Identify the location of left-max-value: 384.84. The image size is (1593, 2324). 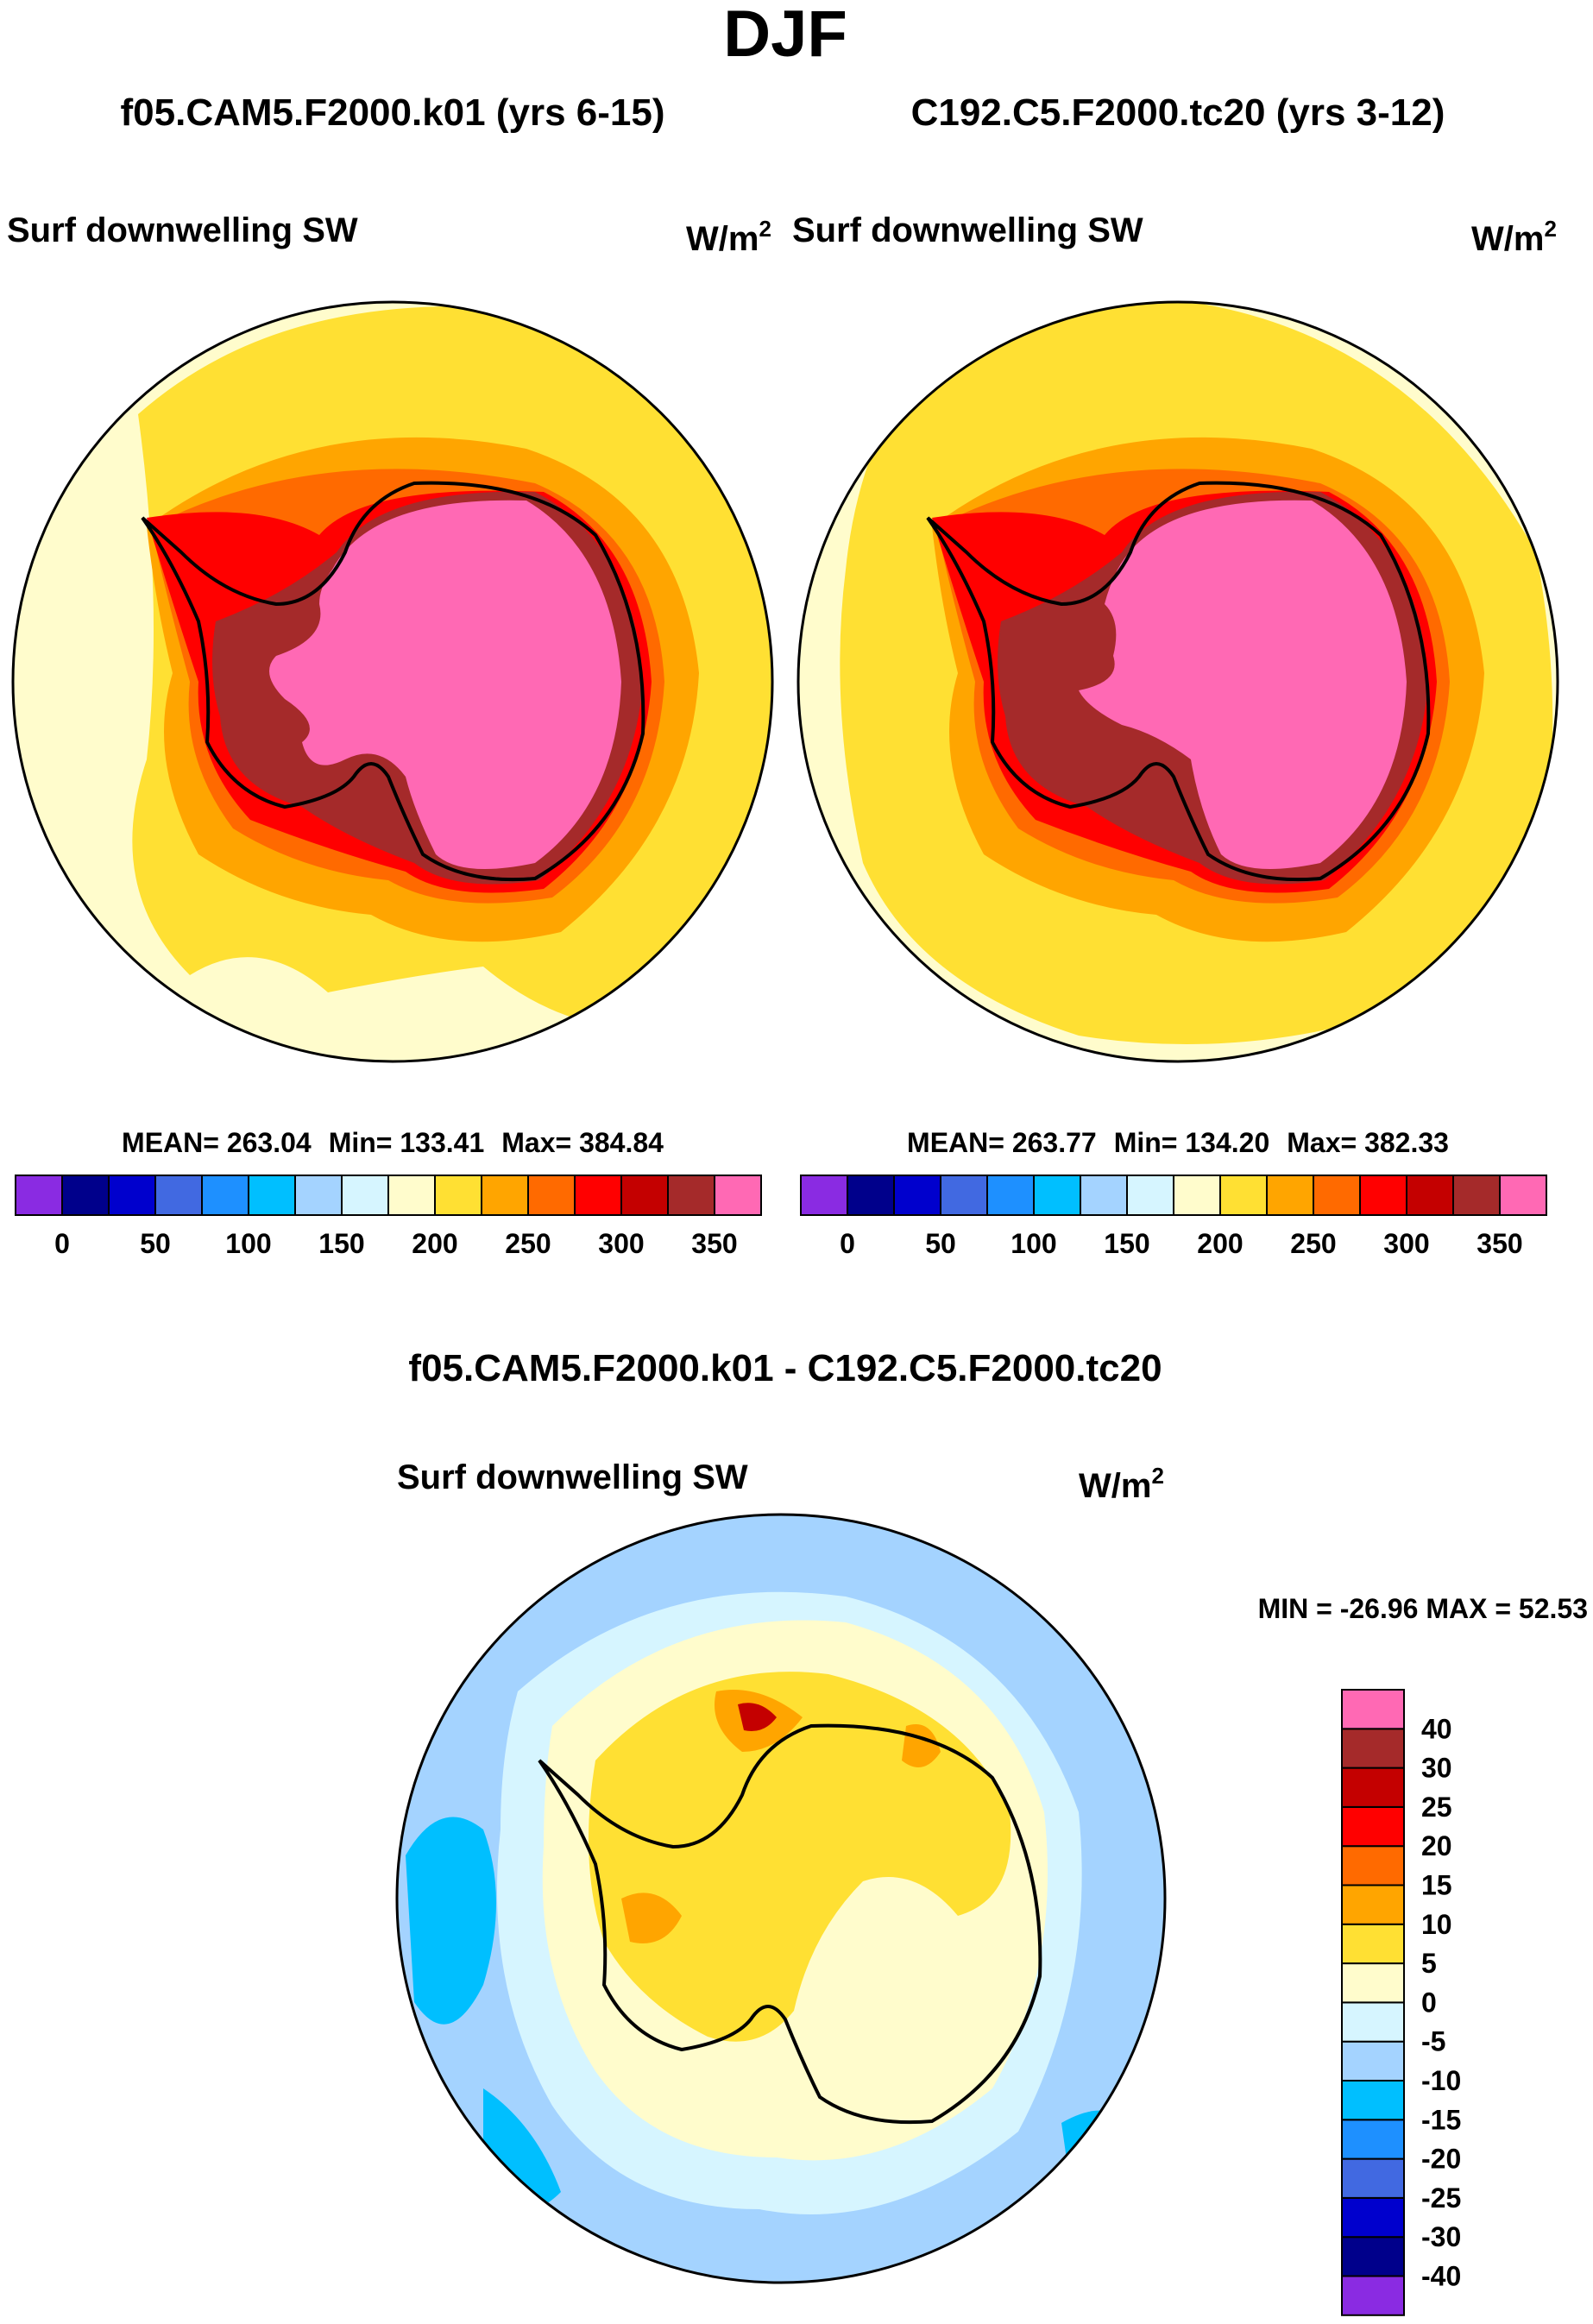
(621, 1142).